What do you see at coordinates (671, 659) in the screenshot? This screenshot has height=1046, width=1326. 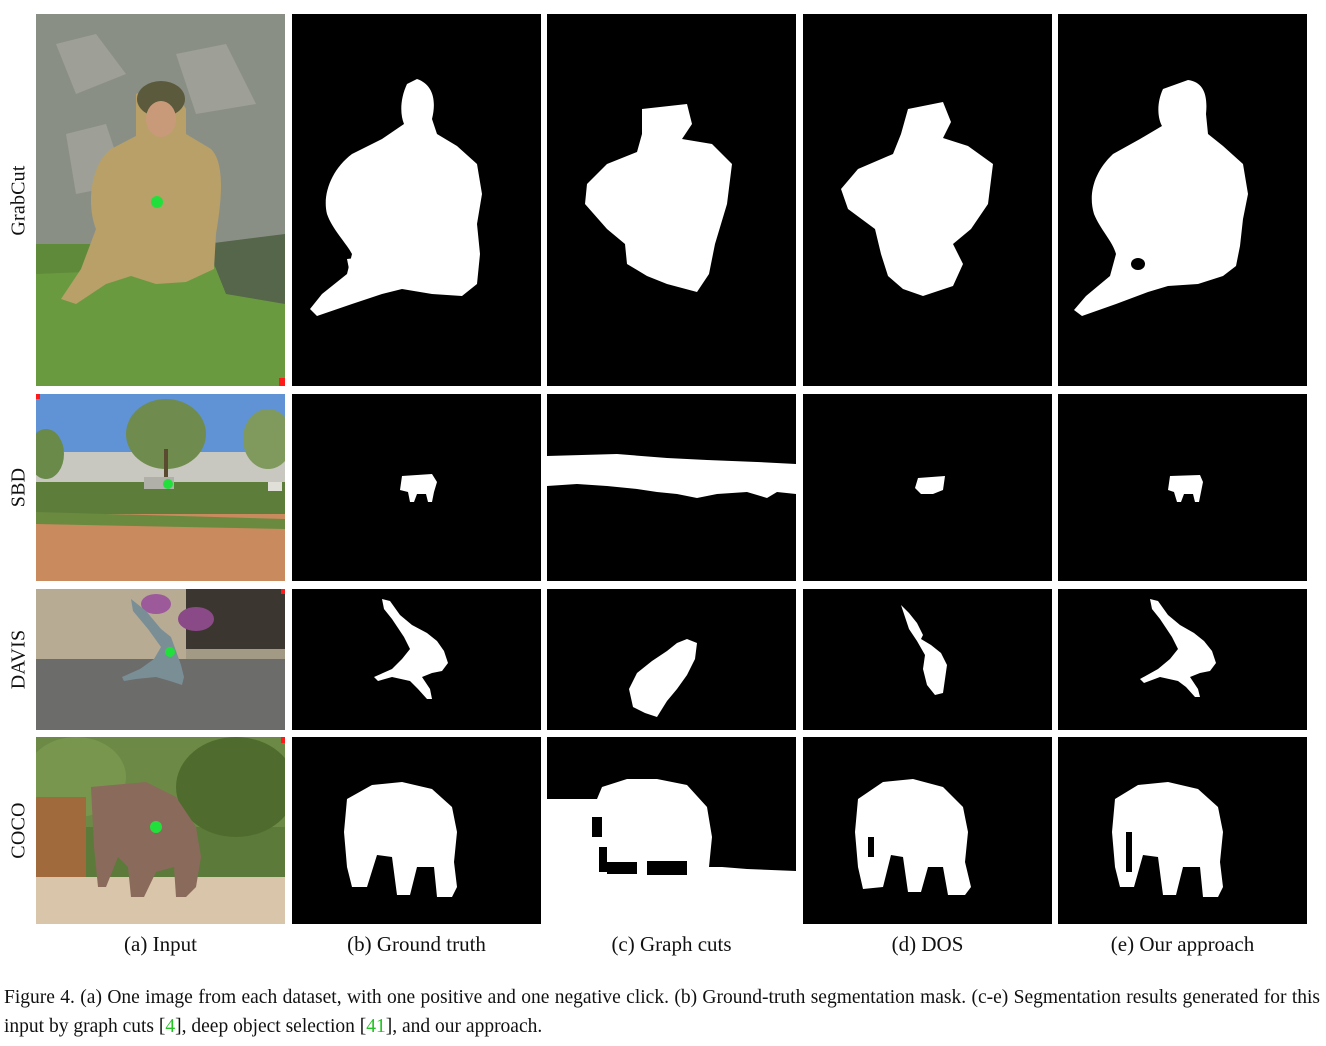 I see `mask-graph-cuts-davis` at bounding box center [671, 659].